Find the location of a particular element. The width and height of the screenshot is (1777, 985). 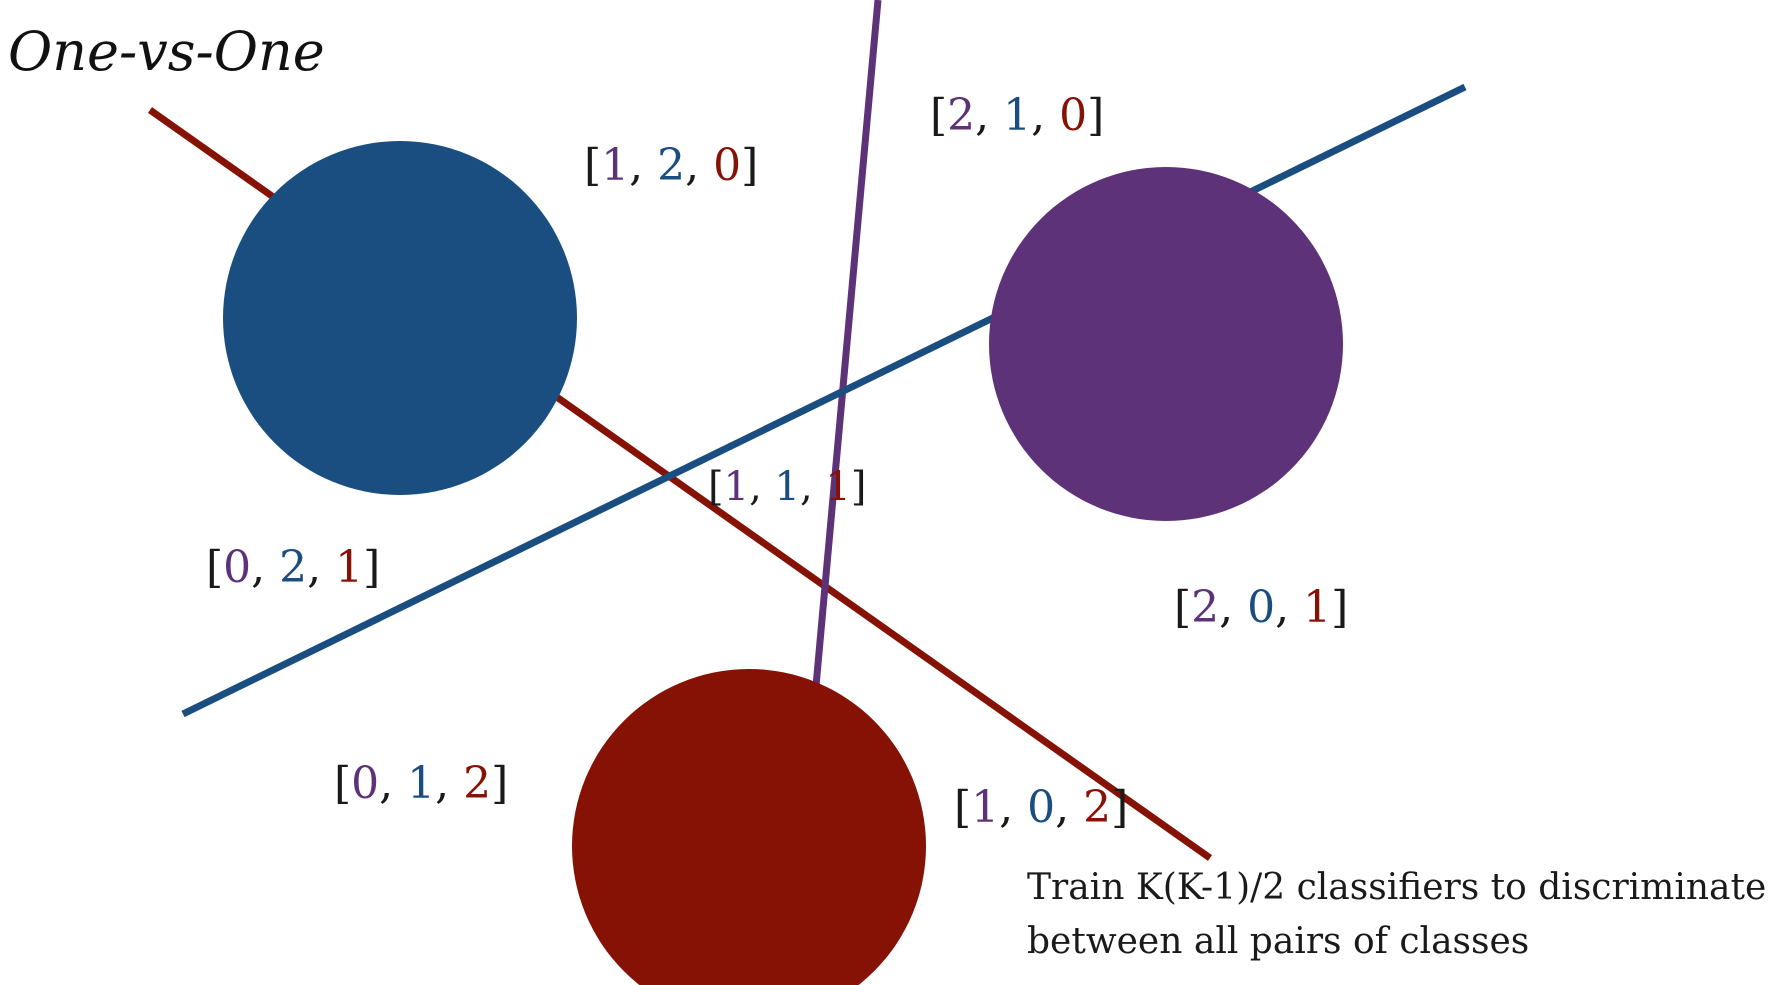

diagram-title: One-vs-One is located at coordinates (166, 51).